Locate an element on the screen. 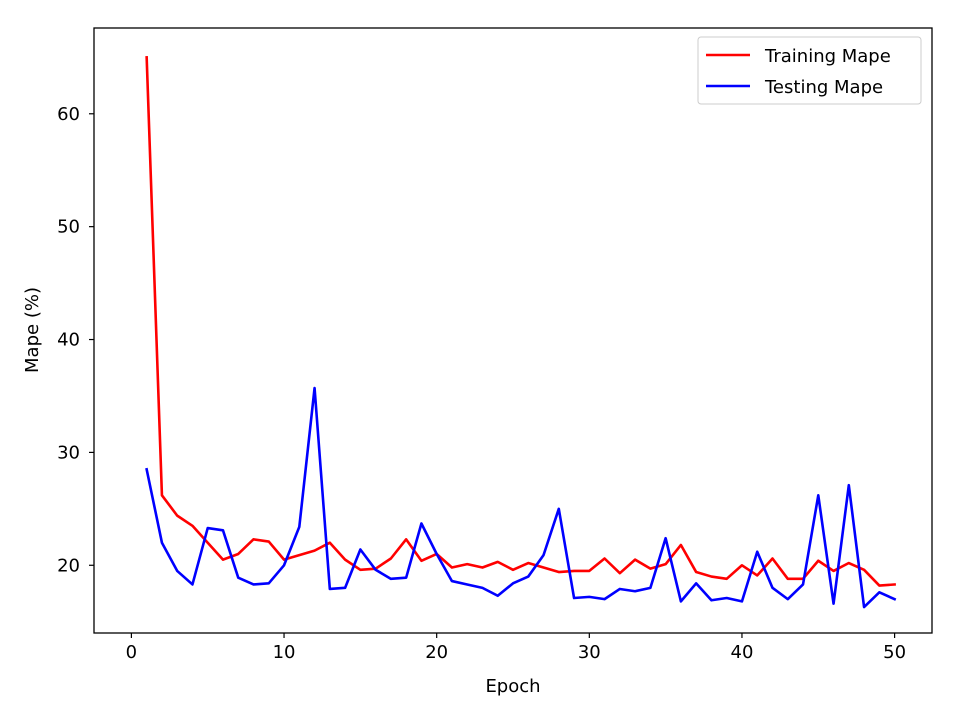 The image size is (960, 724). y-axis-label: Mape (%) is located at coordinates (32, 330).